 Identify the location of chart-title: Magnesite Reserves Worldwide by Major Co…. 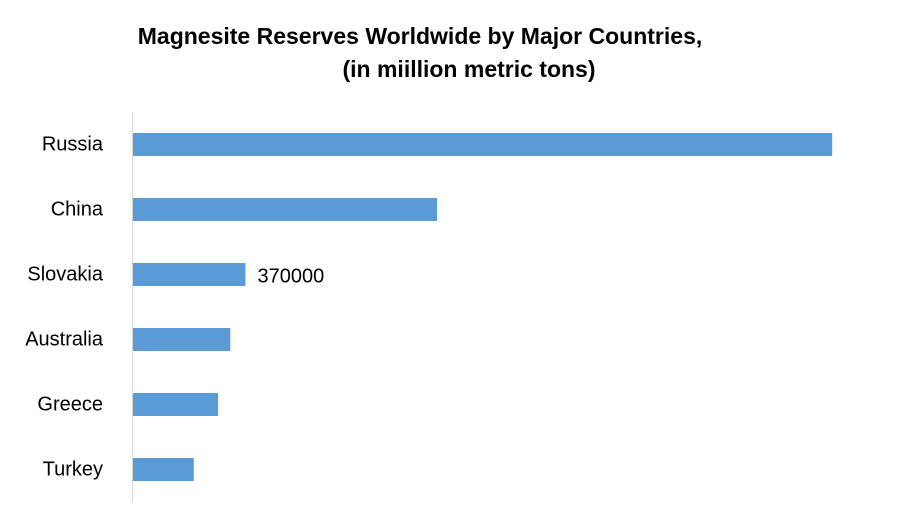
(420, 53).